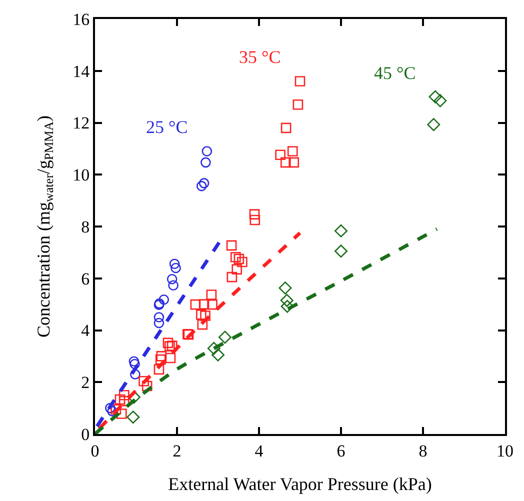  I want to click on y-tick-label: 2, so click(85, 382).